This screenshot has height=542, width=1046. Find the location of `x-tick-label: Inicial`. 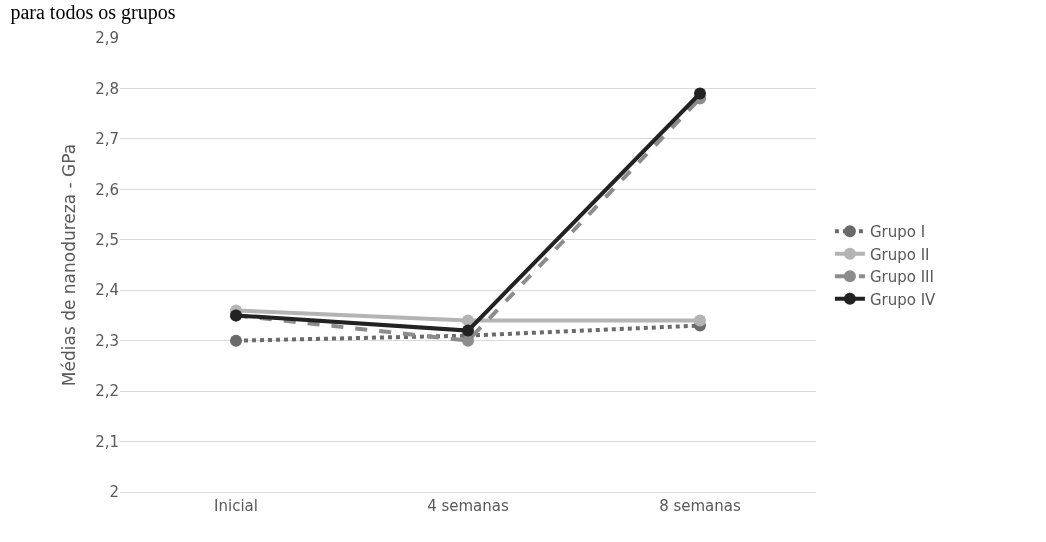

x-tick-label: Inicial is located at coordinates (236, 506).